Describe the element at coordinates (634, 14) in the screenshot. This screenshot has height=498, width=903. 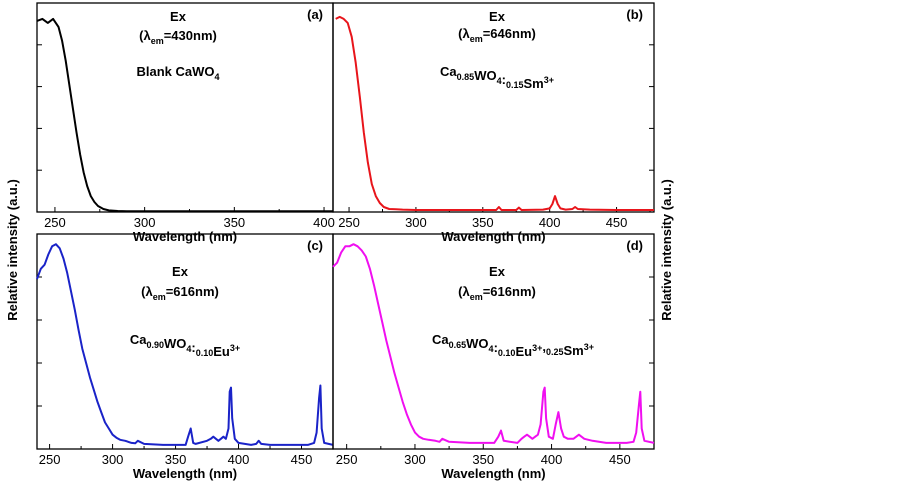
I see `panel-letter: (b)` at that location.